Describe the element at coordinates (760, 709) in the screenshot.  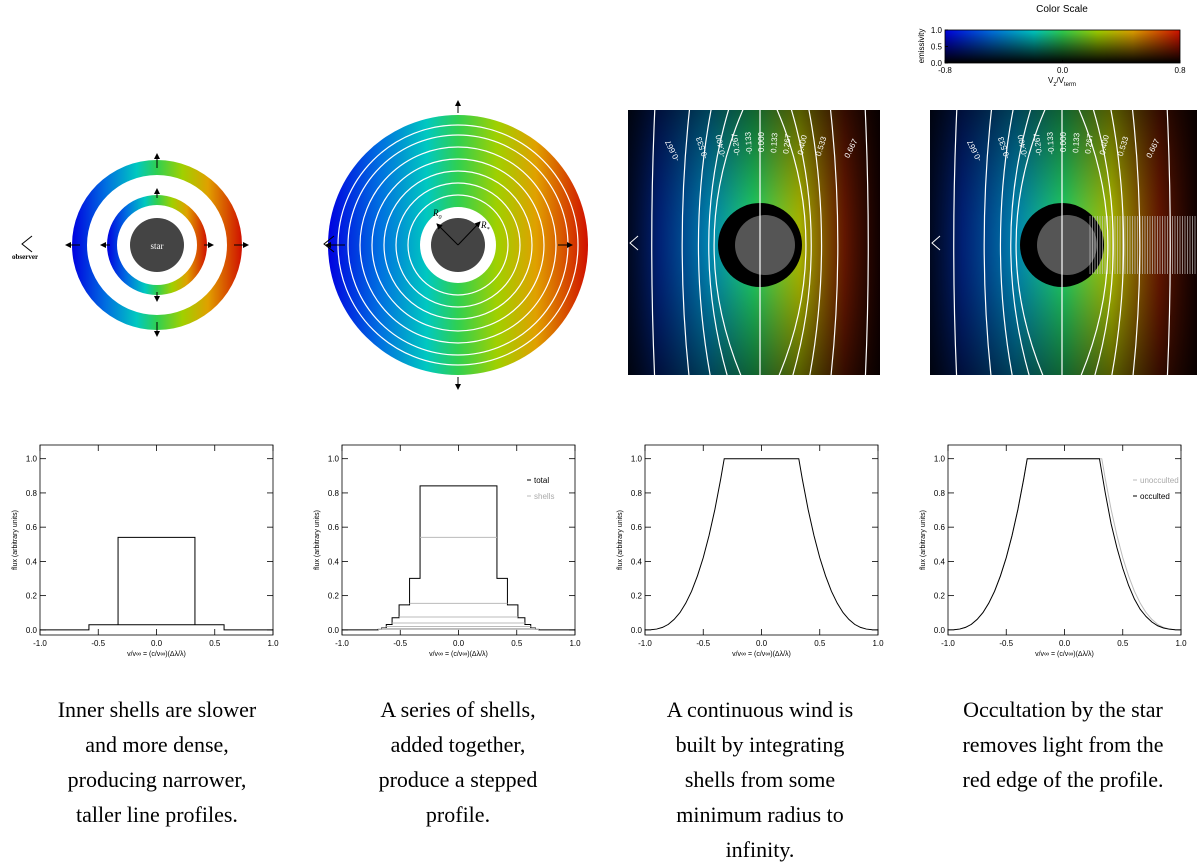
I see `caption: A continuous wind is` at that location.